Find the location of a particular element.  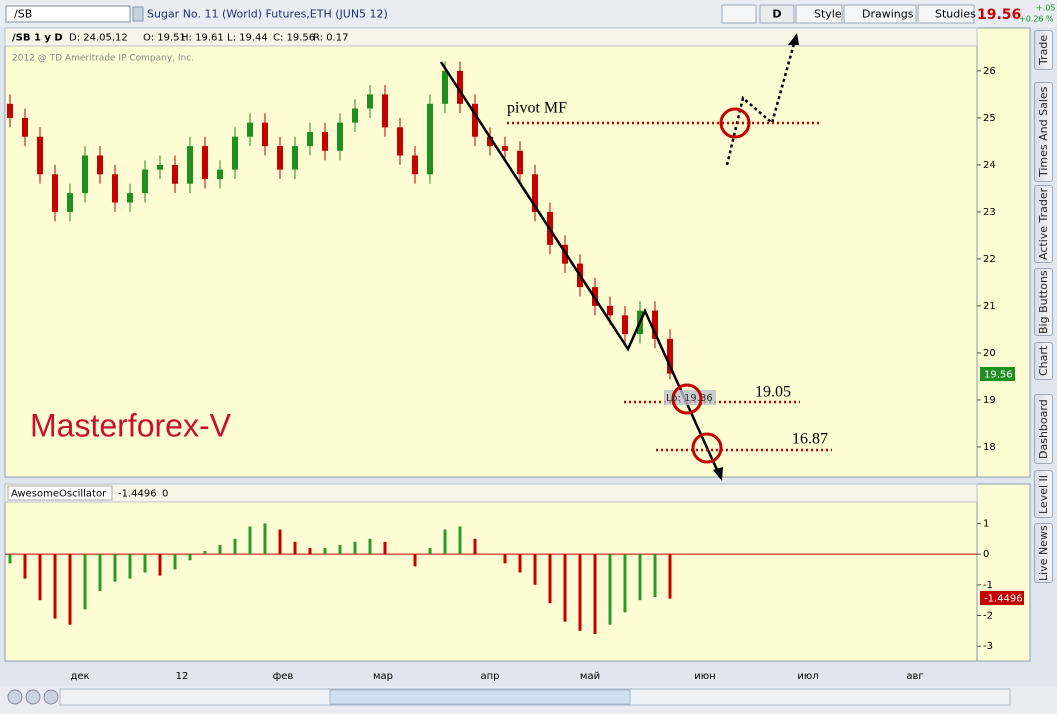

price-tag-box is located at coordinates (997, 374).